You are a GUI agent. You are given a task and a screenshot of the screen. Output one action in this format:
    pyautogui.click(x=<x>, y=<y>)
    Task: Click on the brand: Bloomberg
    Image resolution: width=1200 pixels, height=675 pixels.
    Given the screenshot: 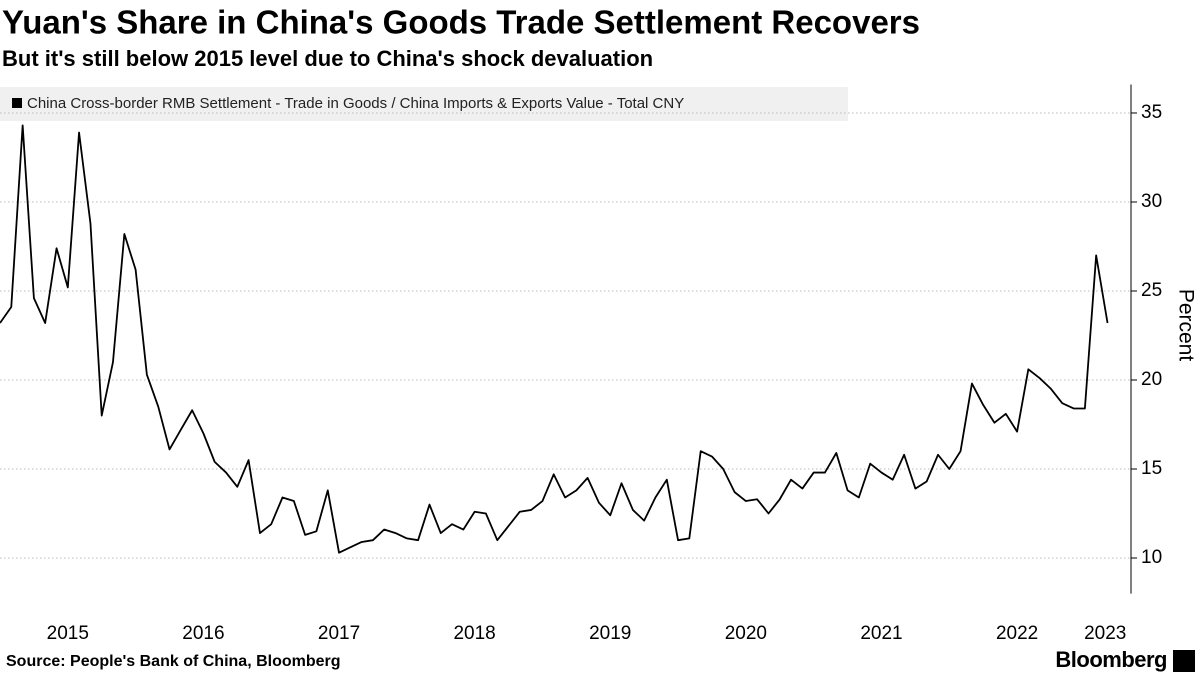 What is the action you would take?
    pyautogui.click(x=1111, y=659)
    